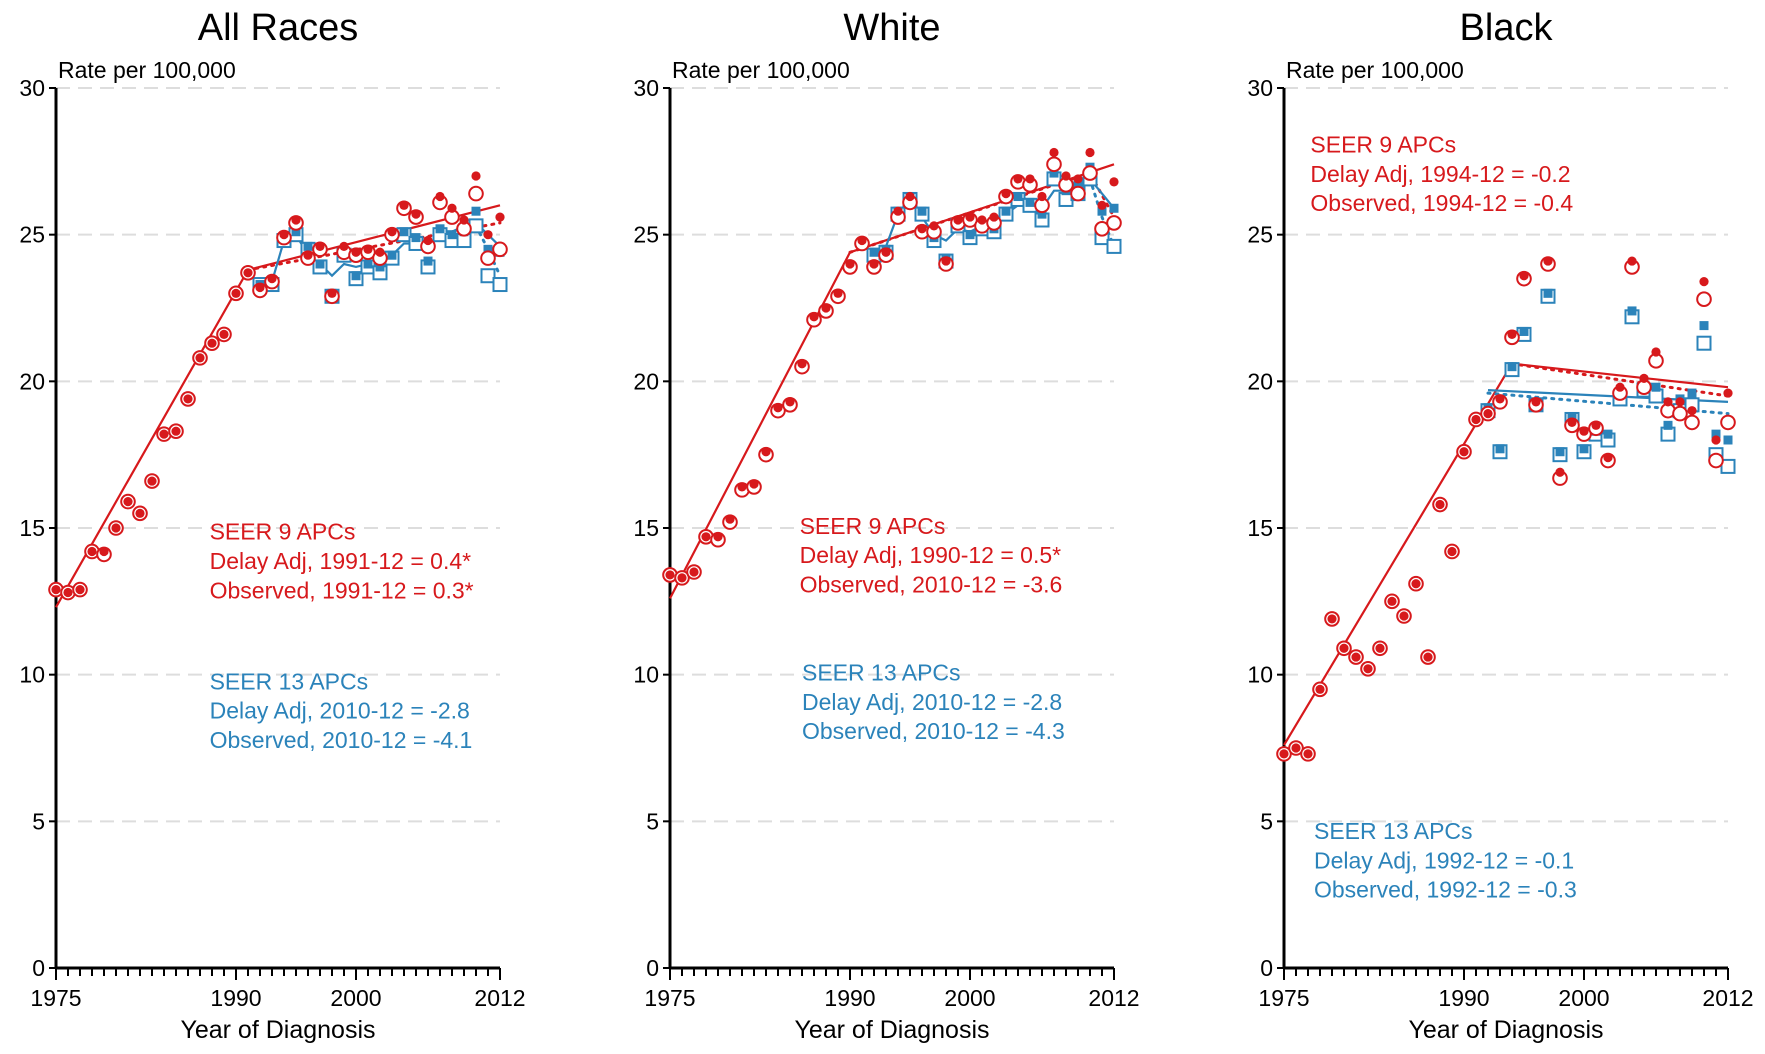 This screenshot has width=1765, height=1054. What do you see at coordinates (646, 235) in the screenshot?
I see `y-tick-label: 25` at bounding box center [646, 235].